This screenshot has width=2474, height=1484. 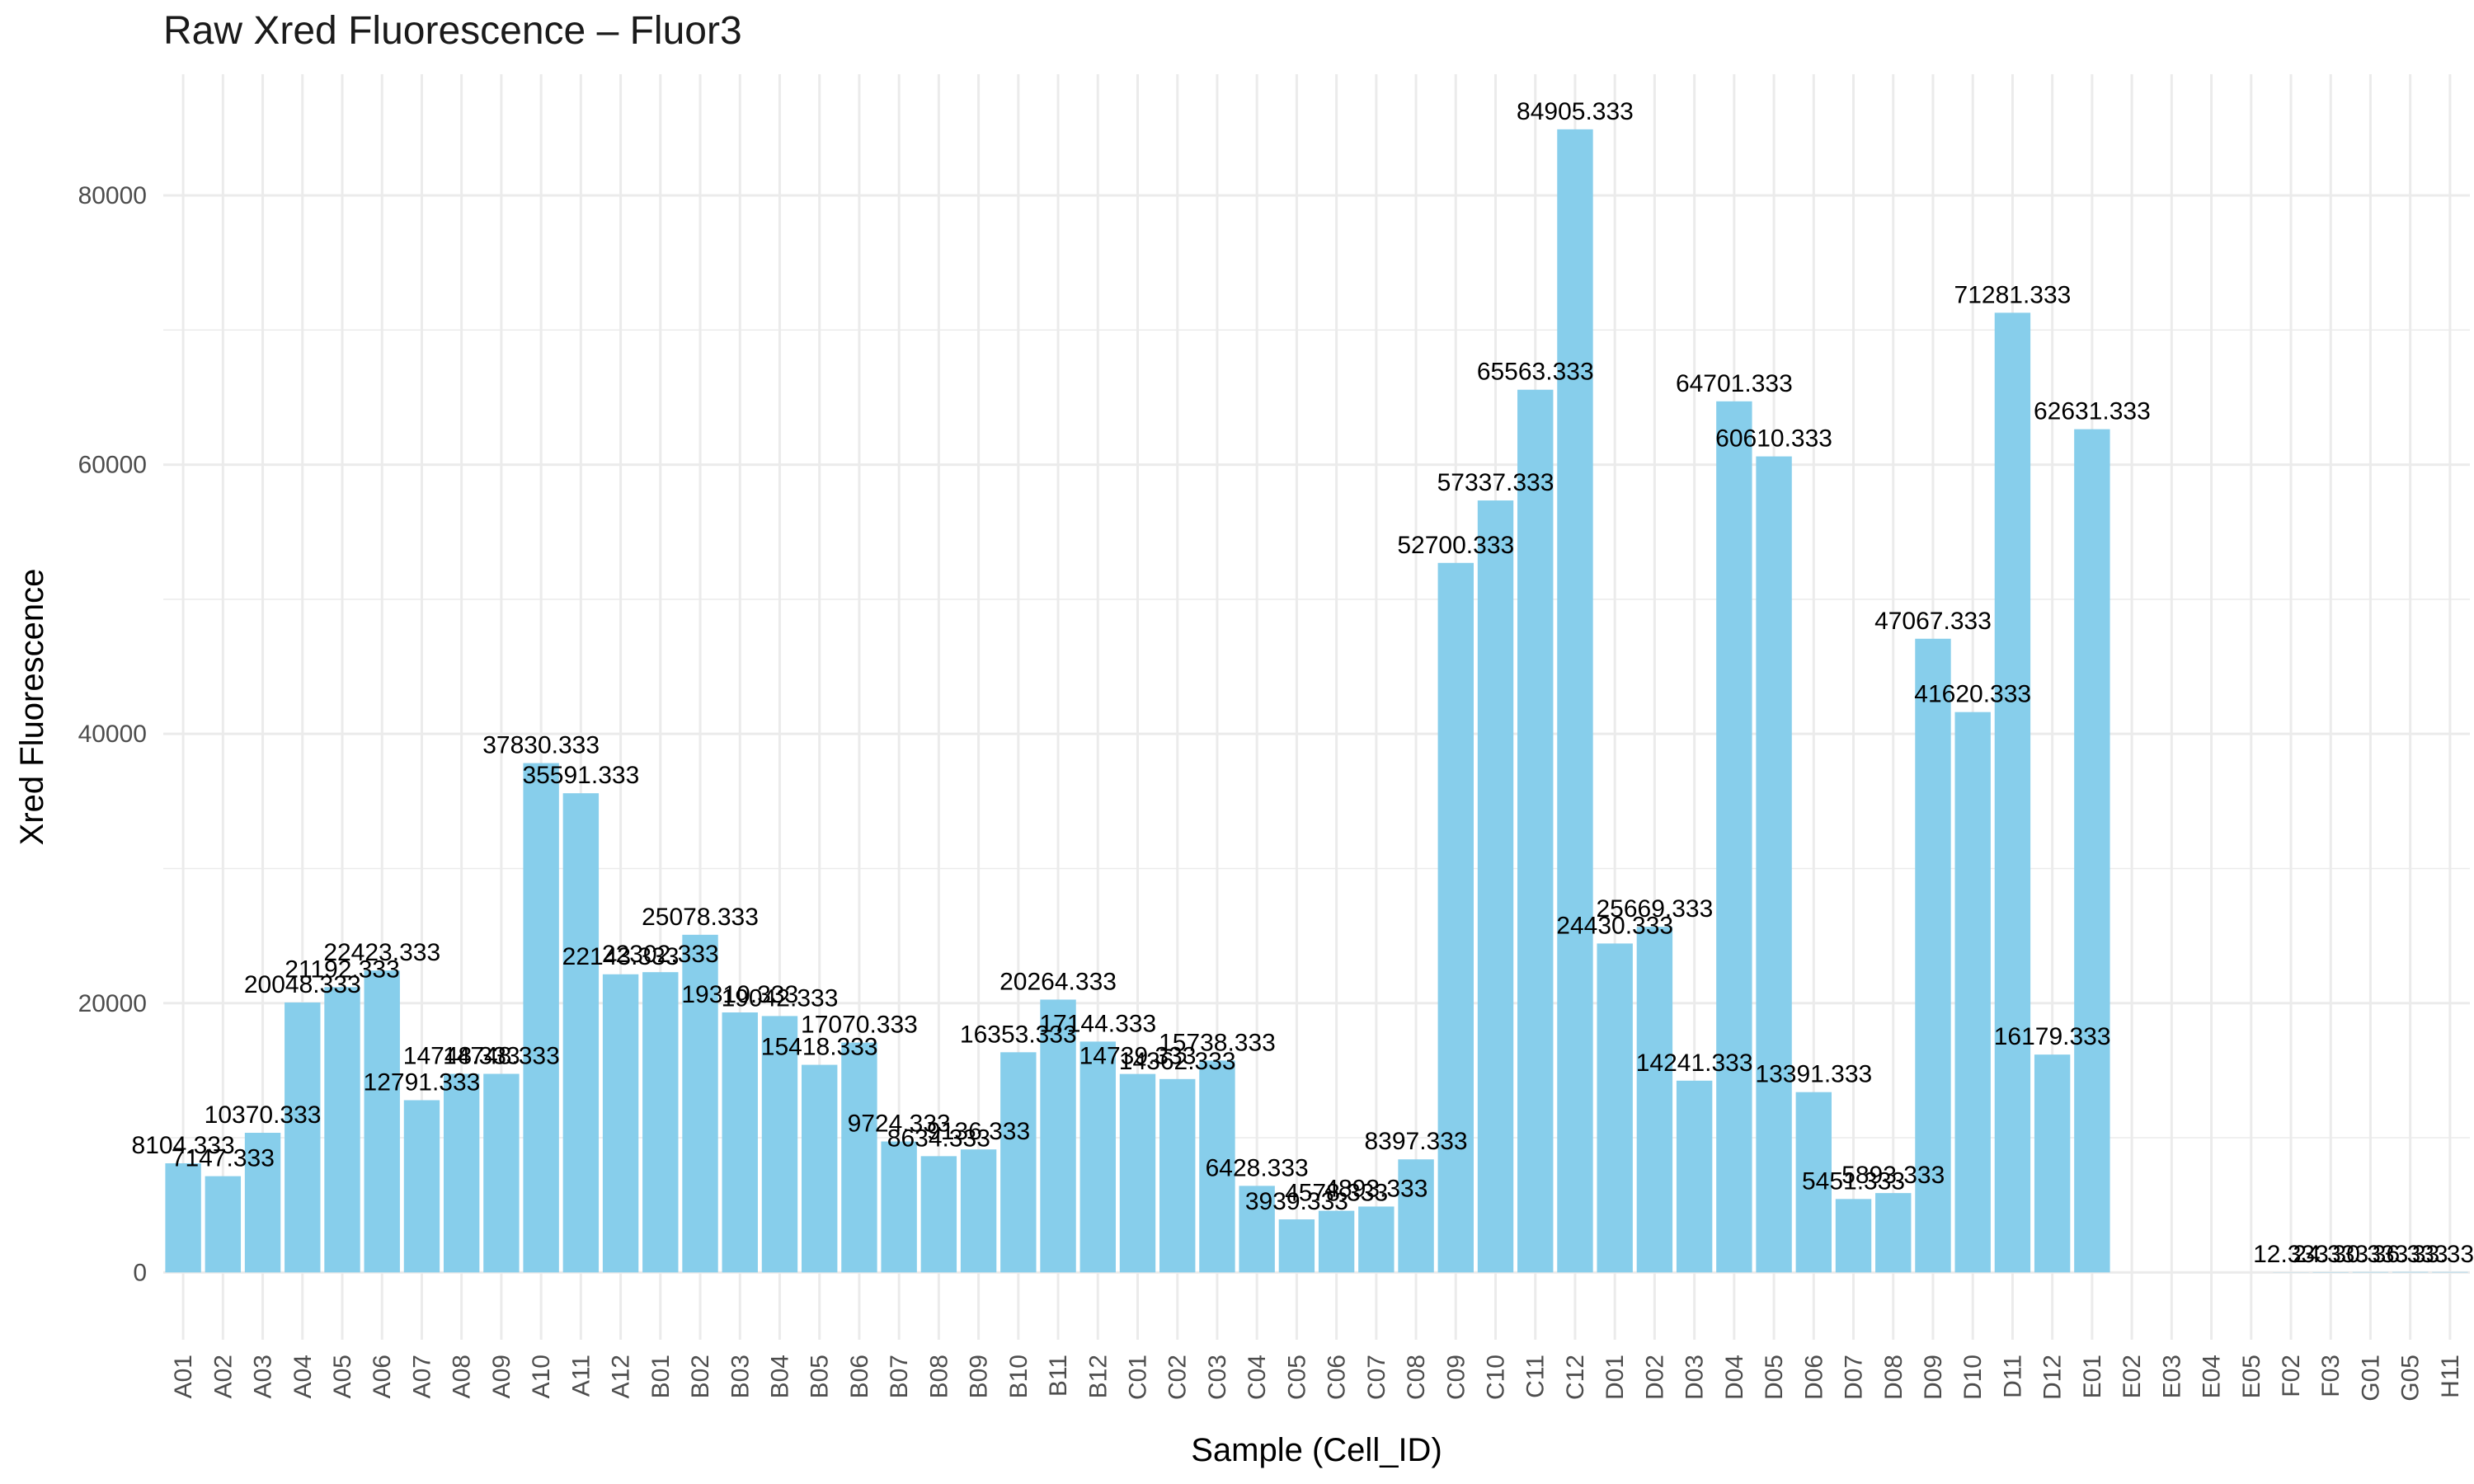 What do you see at coordinates (421, 1376) in the screenshot?
I see `x-tick-label: A07` at bounding box center [421, 1376].